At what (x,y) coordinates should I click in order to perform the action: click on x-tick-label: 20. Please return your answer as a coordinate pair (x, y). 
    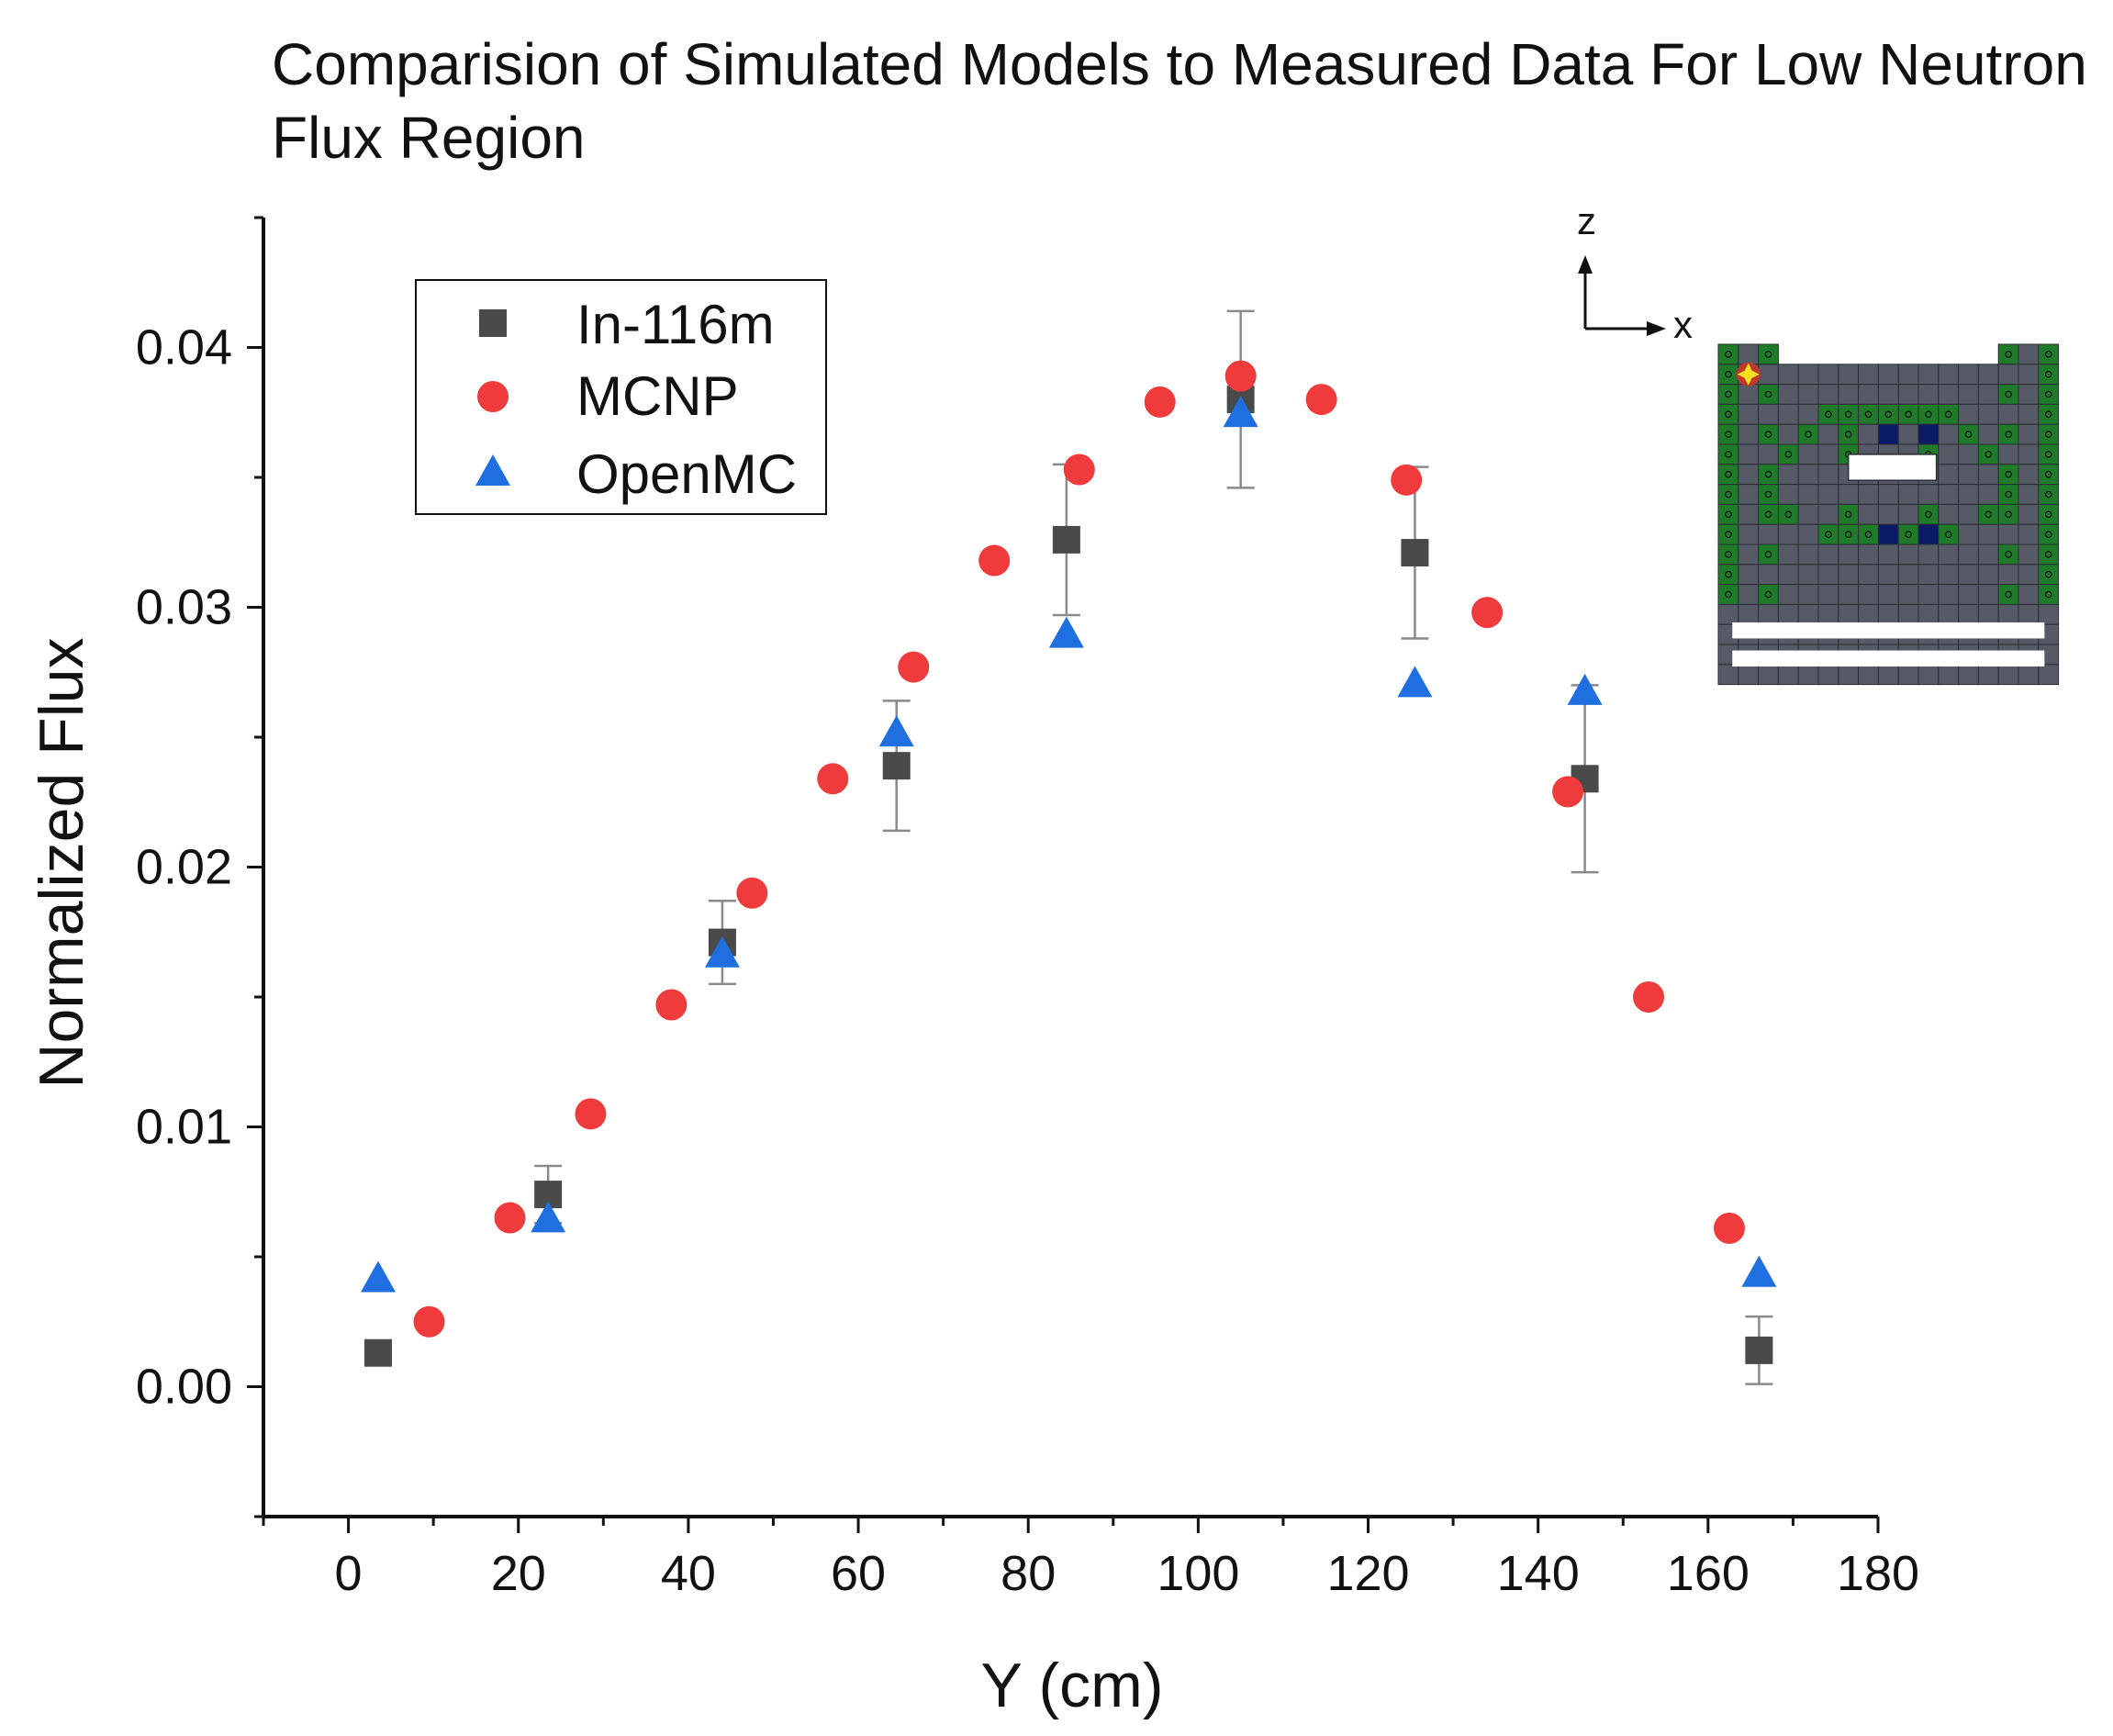
    Looking at the image, I should click on (518, 1573).